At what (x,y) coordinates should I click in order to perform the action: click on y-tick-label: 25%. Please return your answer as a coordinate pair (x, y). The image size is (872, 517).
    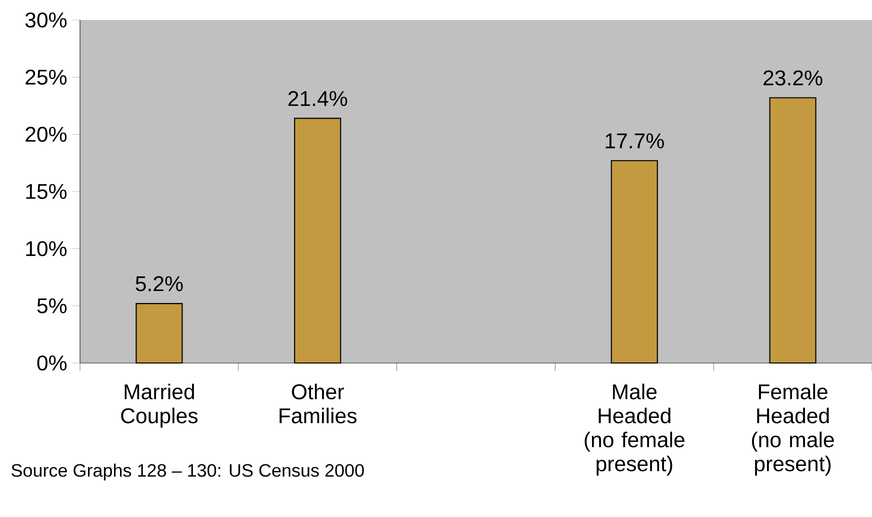
    Looking at the image, I should click on (46, 77).